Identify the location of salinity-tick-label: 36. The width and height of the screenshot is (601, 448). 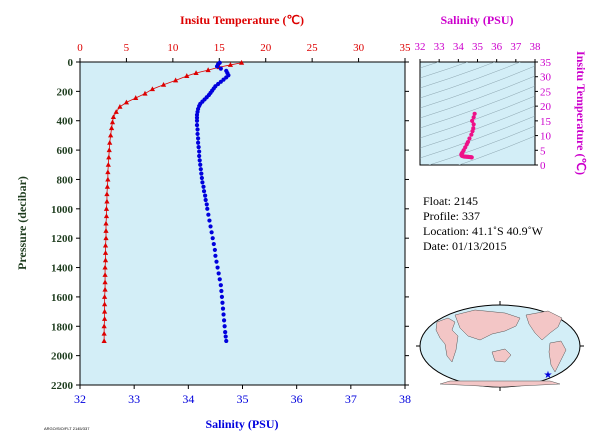
(297, 399).